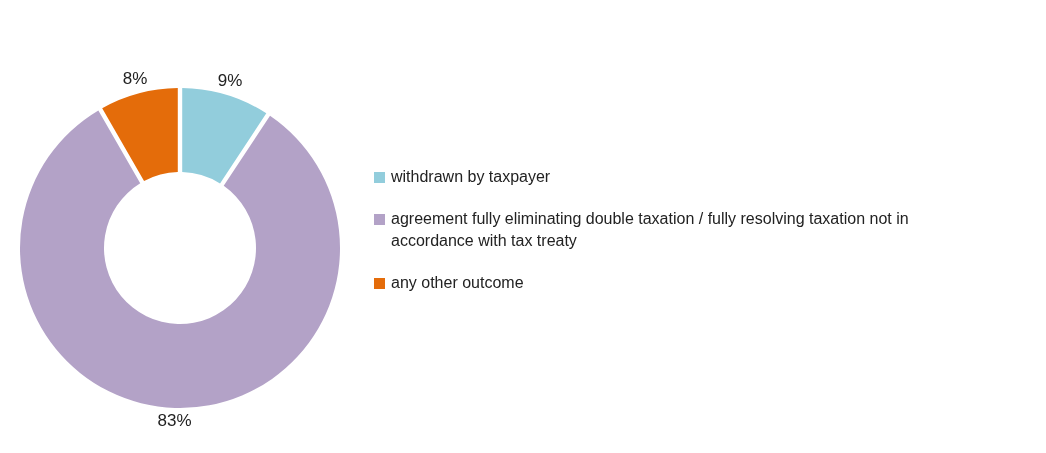  I want to click on data-label: 83%, so click(174, 421).